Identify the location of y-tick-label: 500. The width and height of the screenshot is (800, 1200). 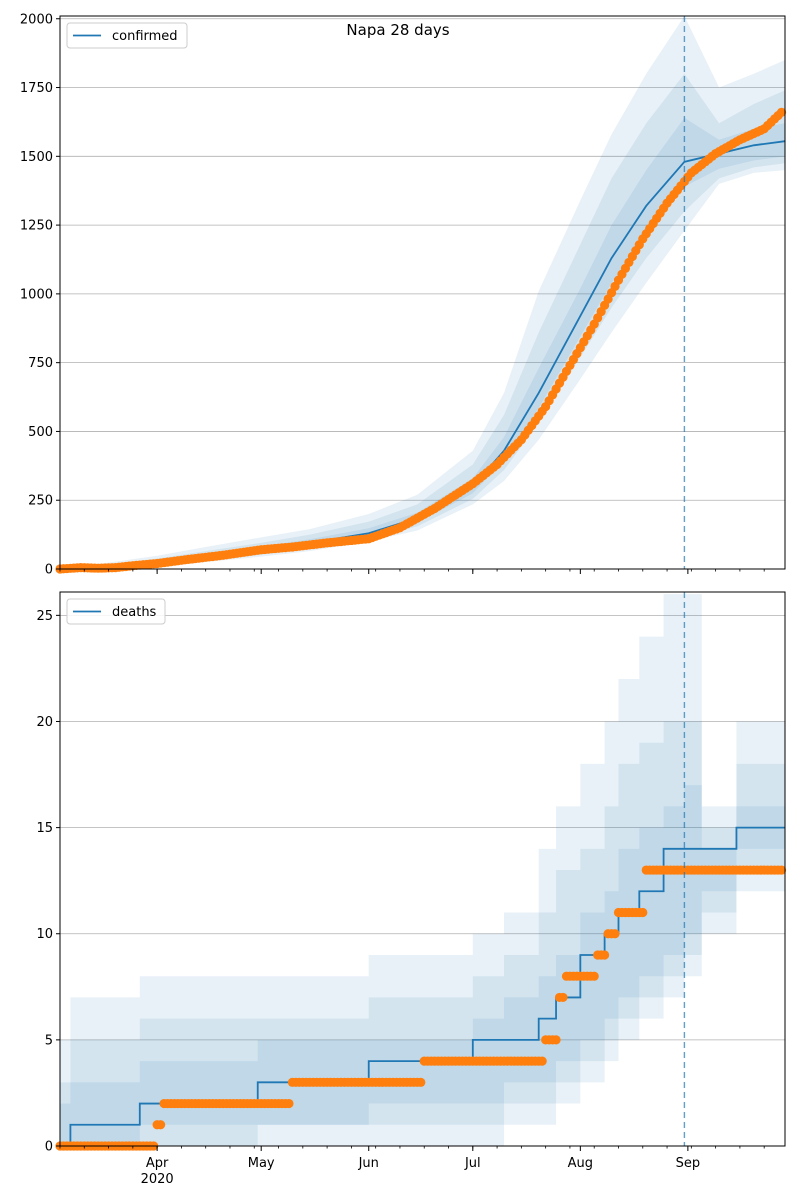
(40, 432).